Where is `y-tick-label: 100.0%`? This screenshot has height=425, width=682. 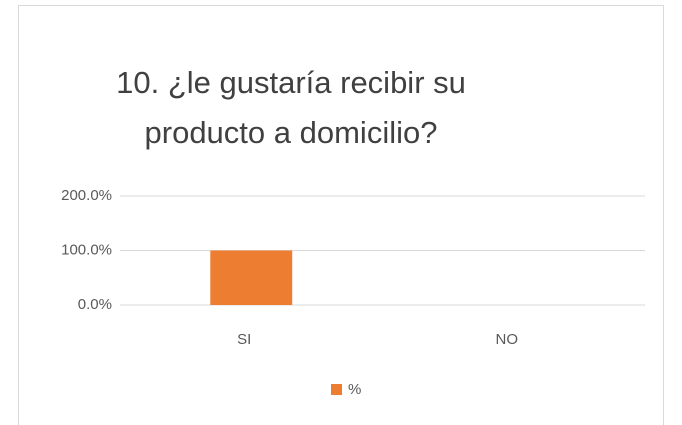 y-tick-label: 100.0% is located at coordinates (86, 249).